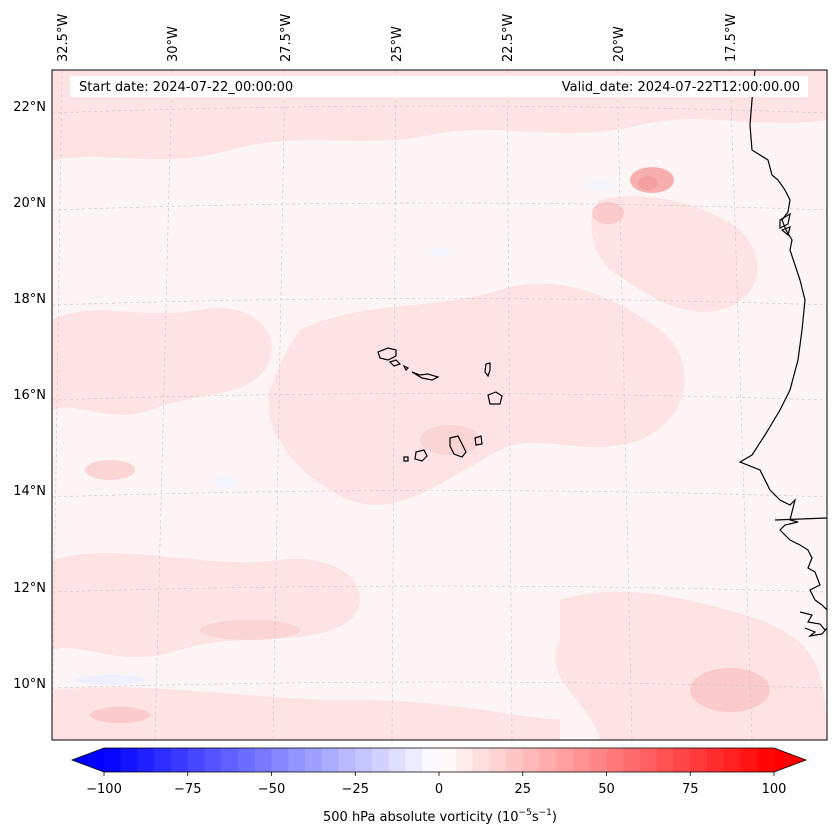 The height and width of the screenshot is (839, 837). I want to click on coastline-inlet, so click(785, 220).